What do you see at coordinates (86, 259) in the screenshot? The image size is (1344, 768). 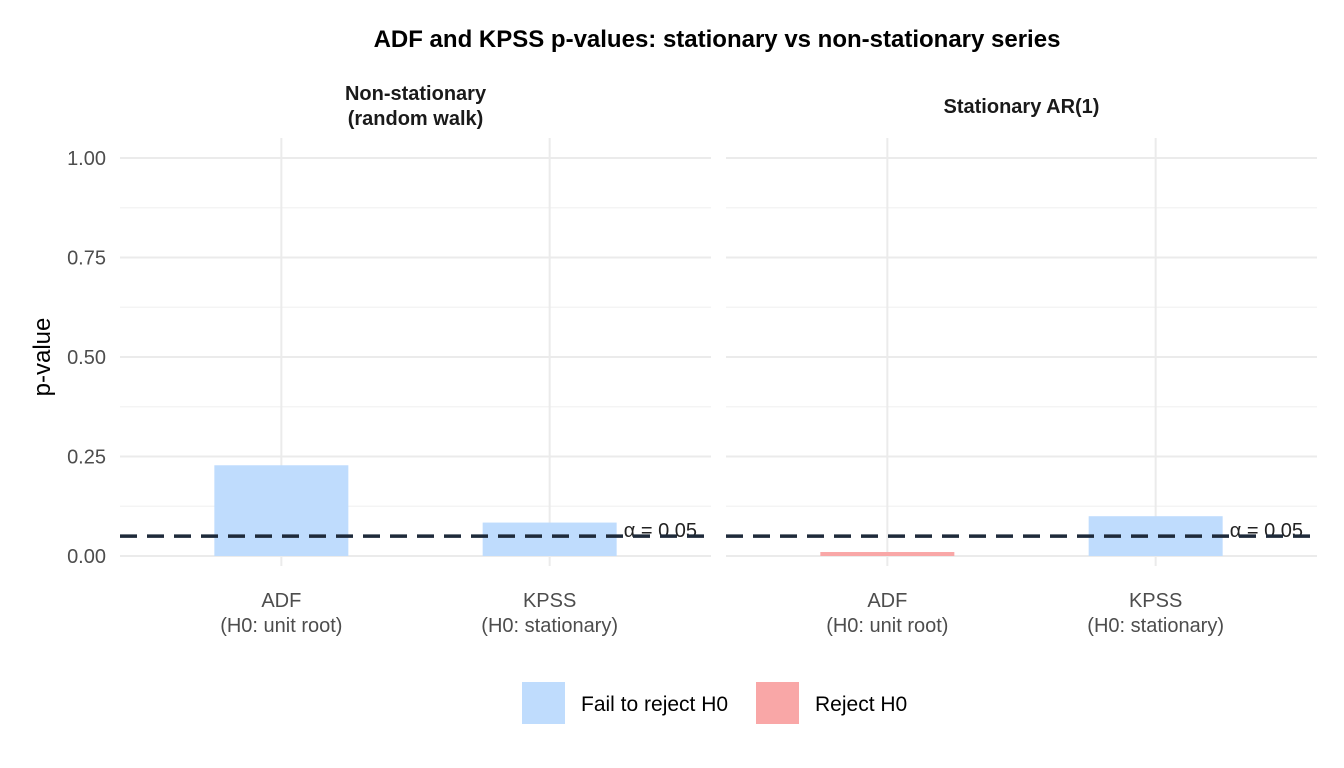 I see `y-tick-label: 0.75` at bounding box center [86, 259].